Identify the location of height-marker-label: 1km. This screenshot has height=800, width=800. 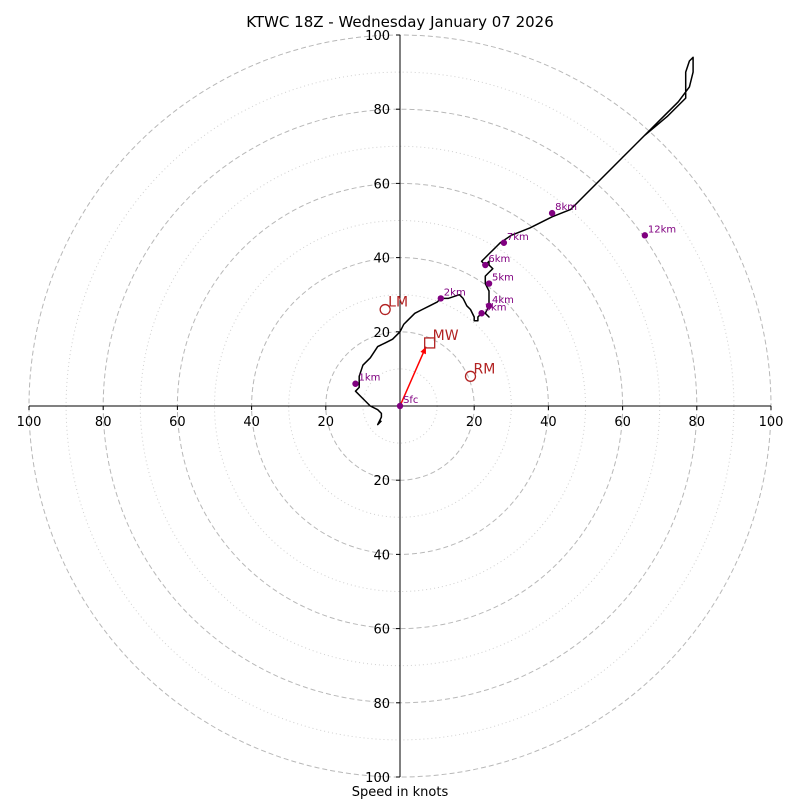
(369, 378).